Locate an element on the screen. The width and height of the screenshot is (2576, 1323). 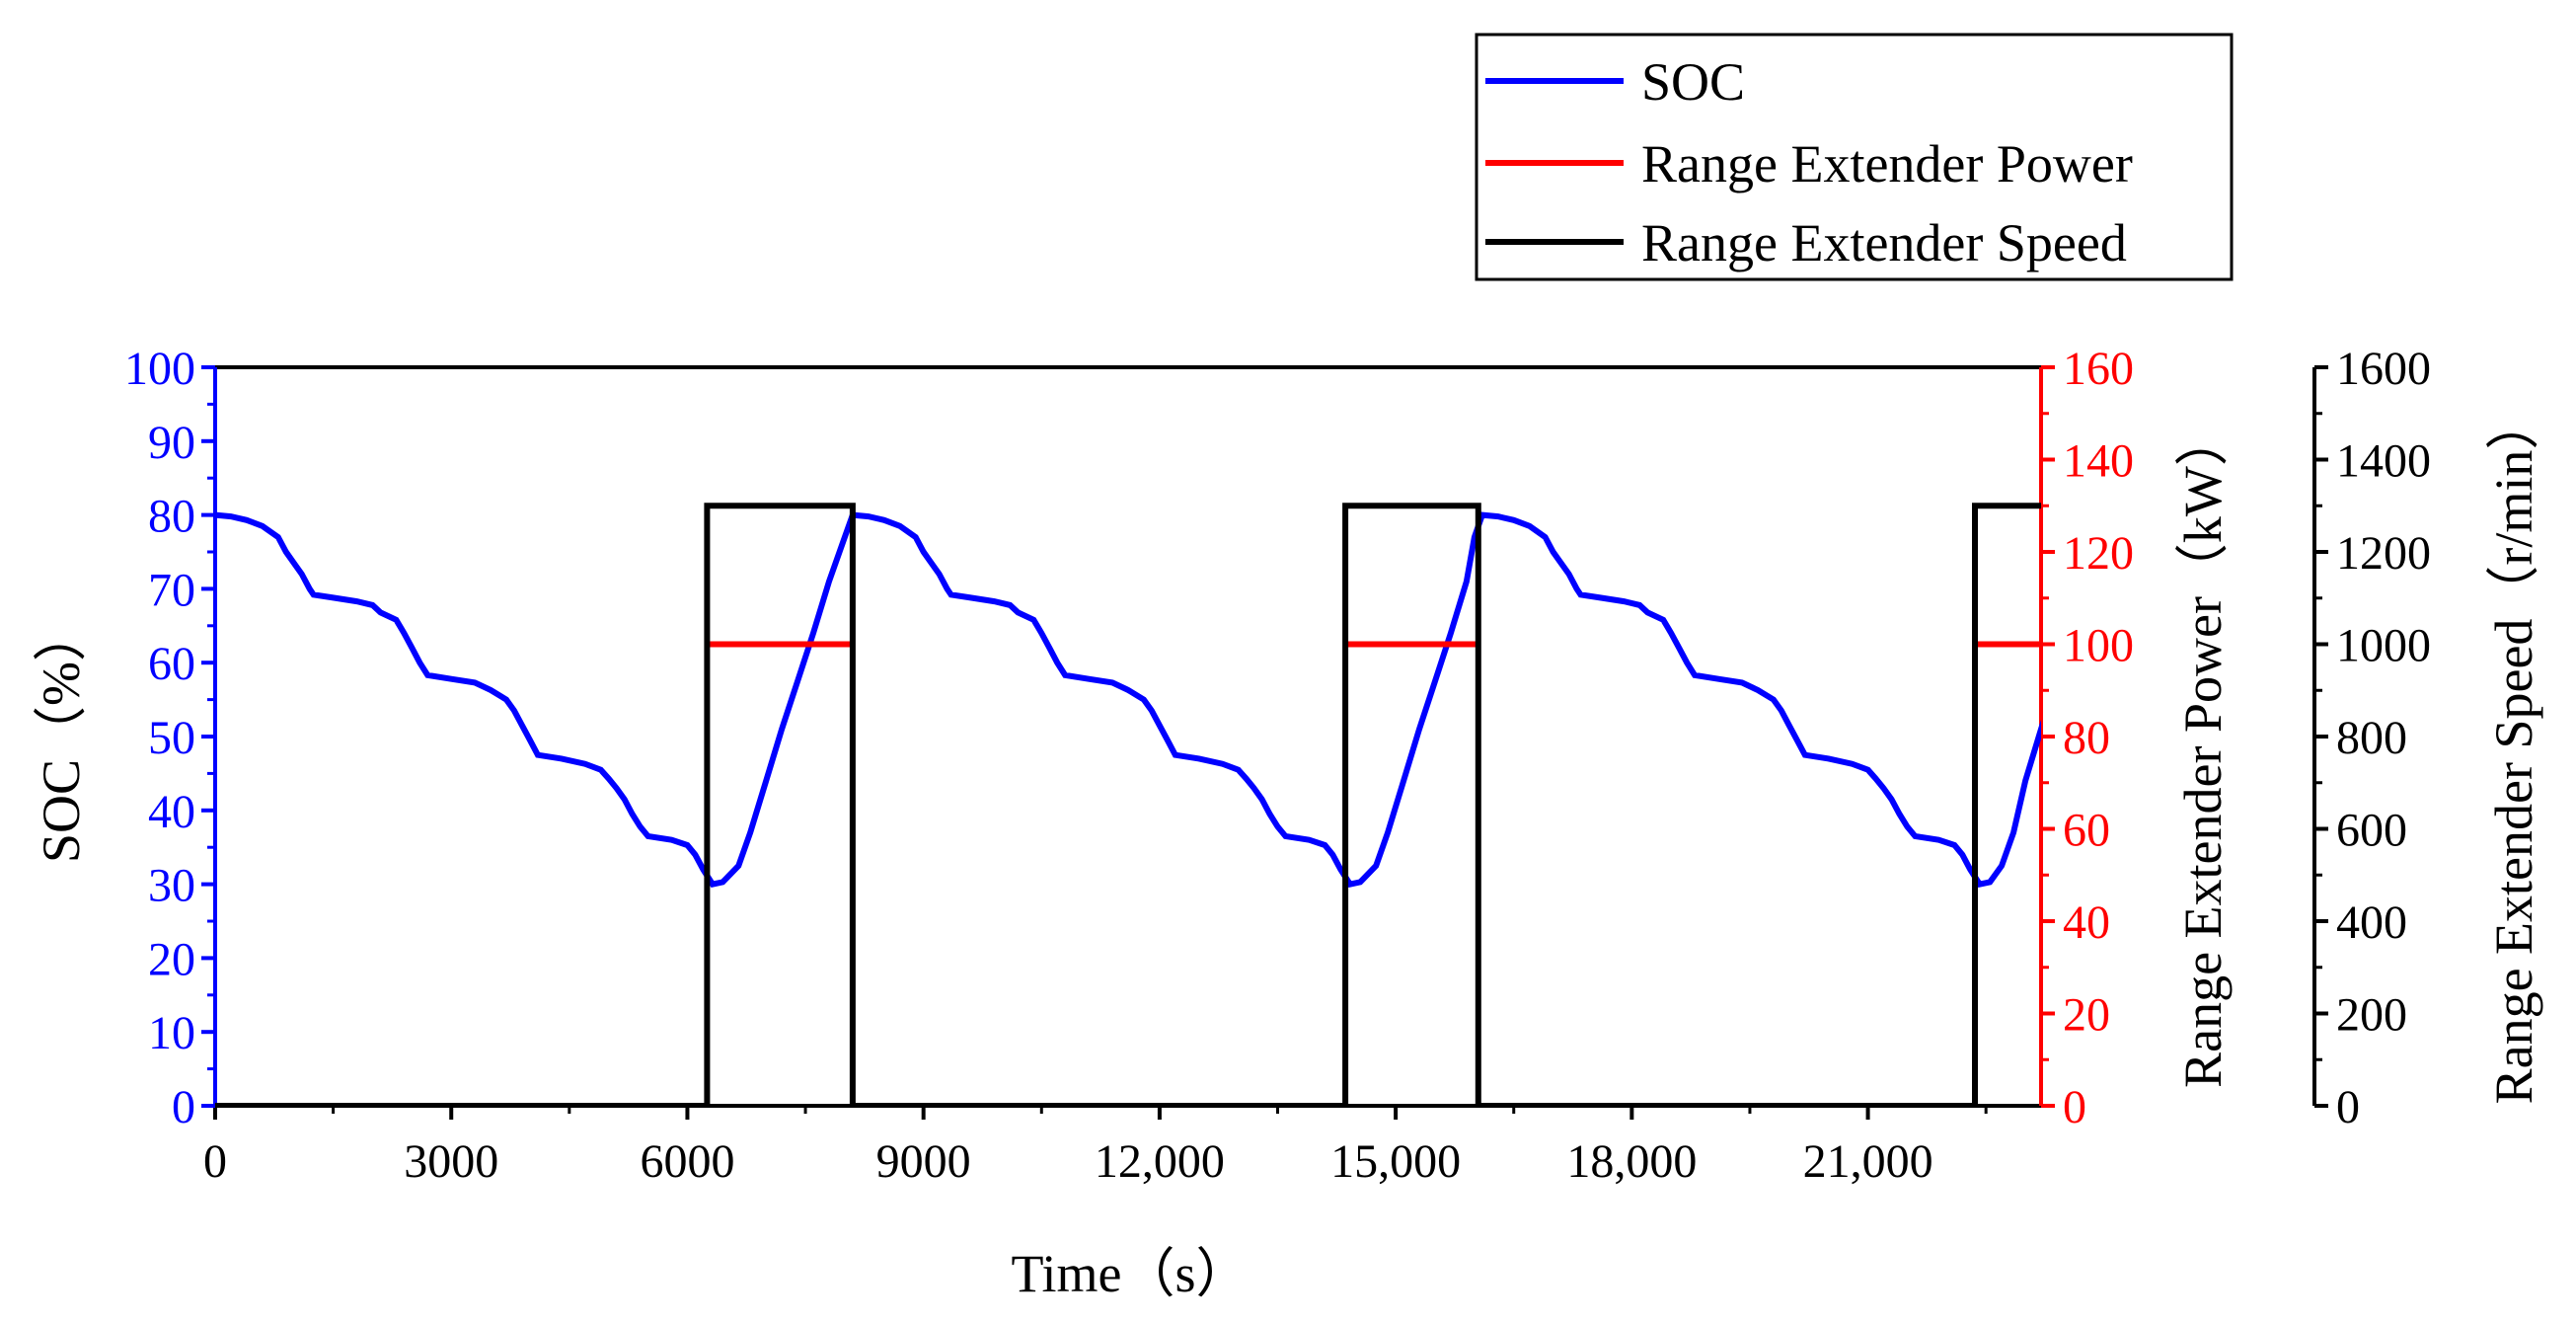
power-tick-label: 20 is located at coordinates (2086, 1015).